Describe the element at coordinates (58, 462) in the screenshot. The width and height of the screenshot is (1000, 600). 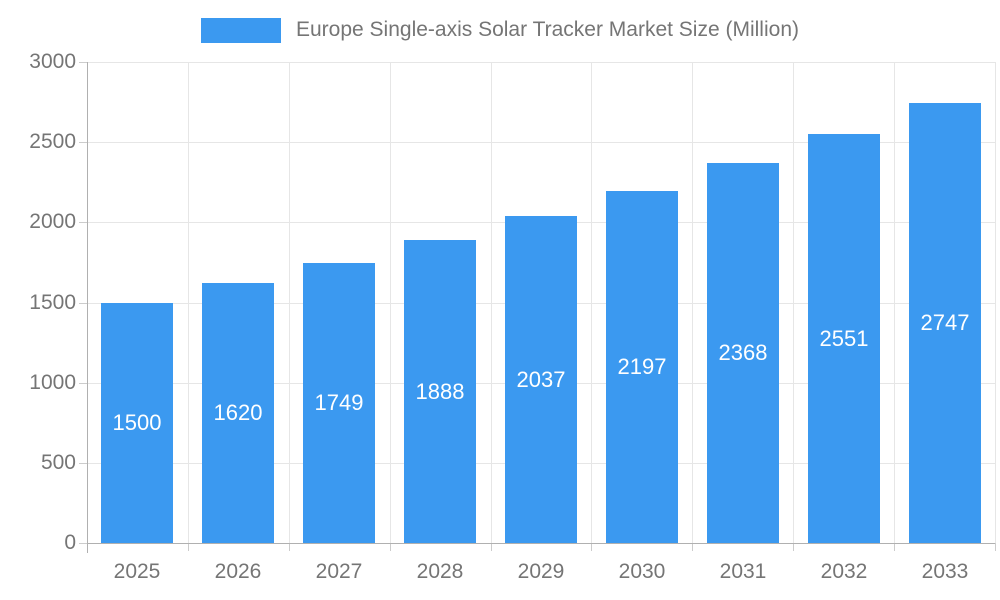
I see `y-axis-tick-label: 500` at that location.